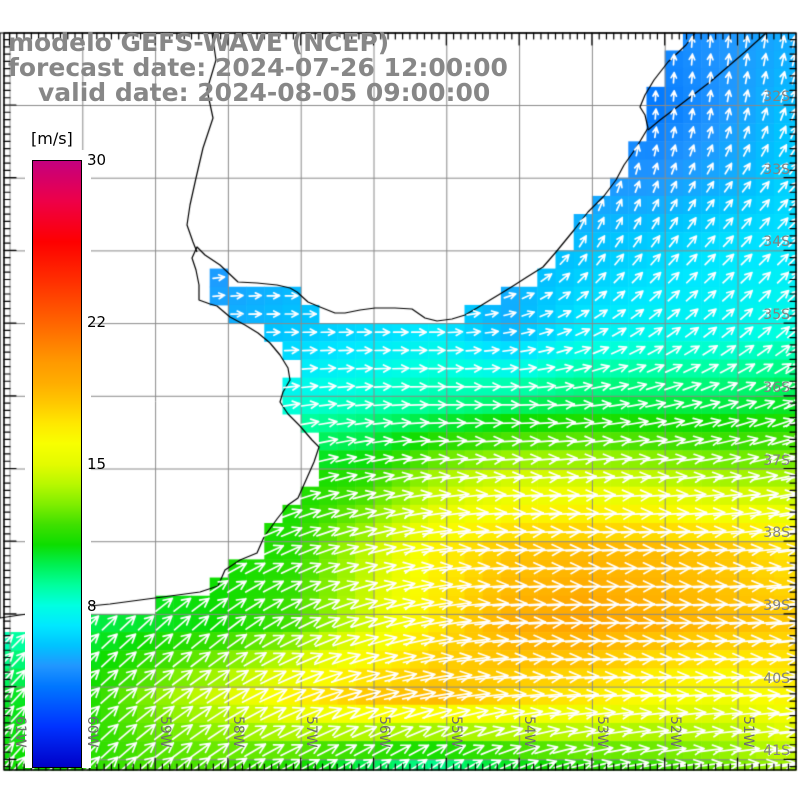  What do you see at coordinates (92, 605) in the screenshot?
I see `colorbar-tick-label: 8` at bounding box center [92, 605].